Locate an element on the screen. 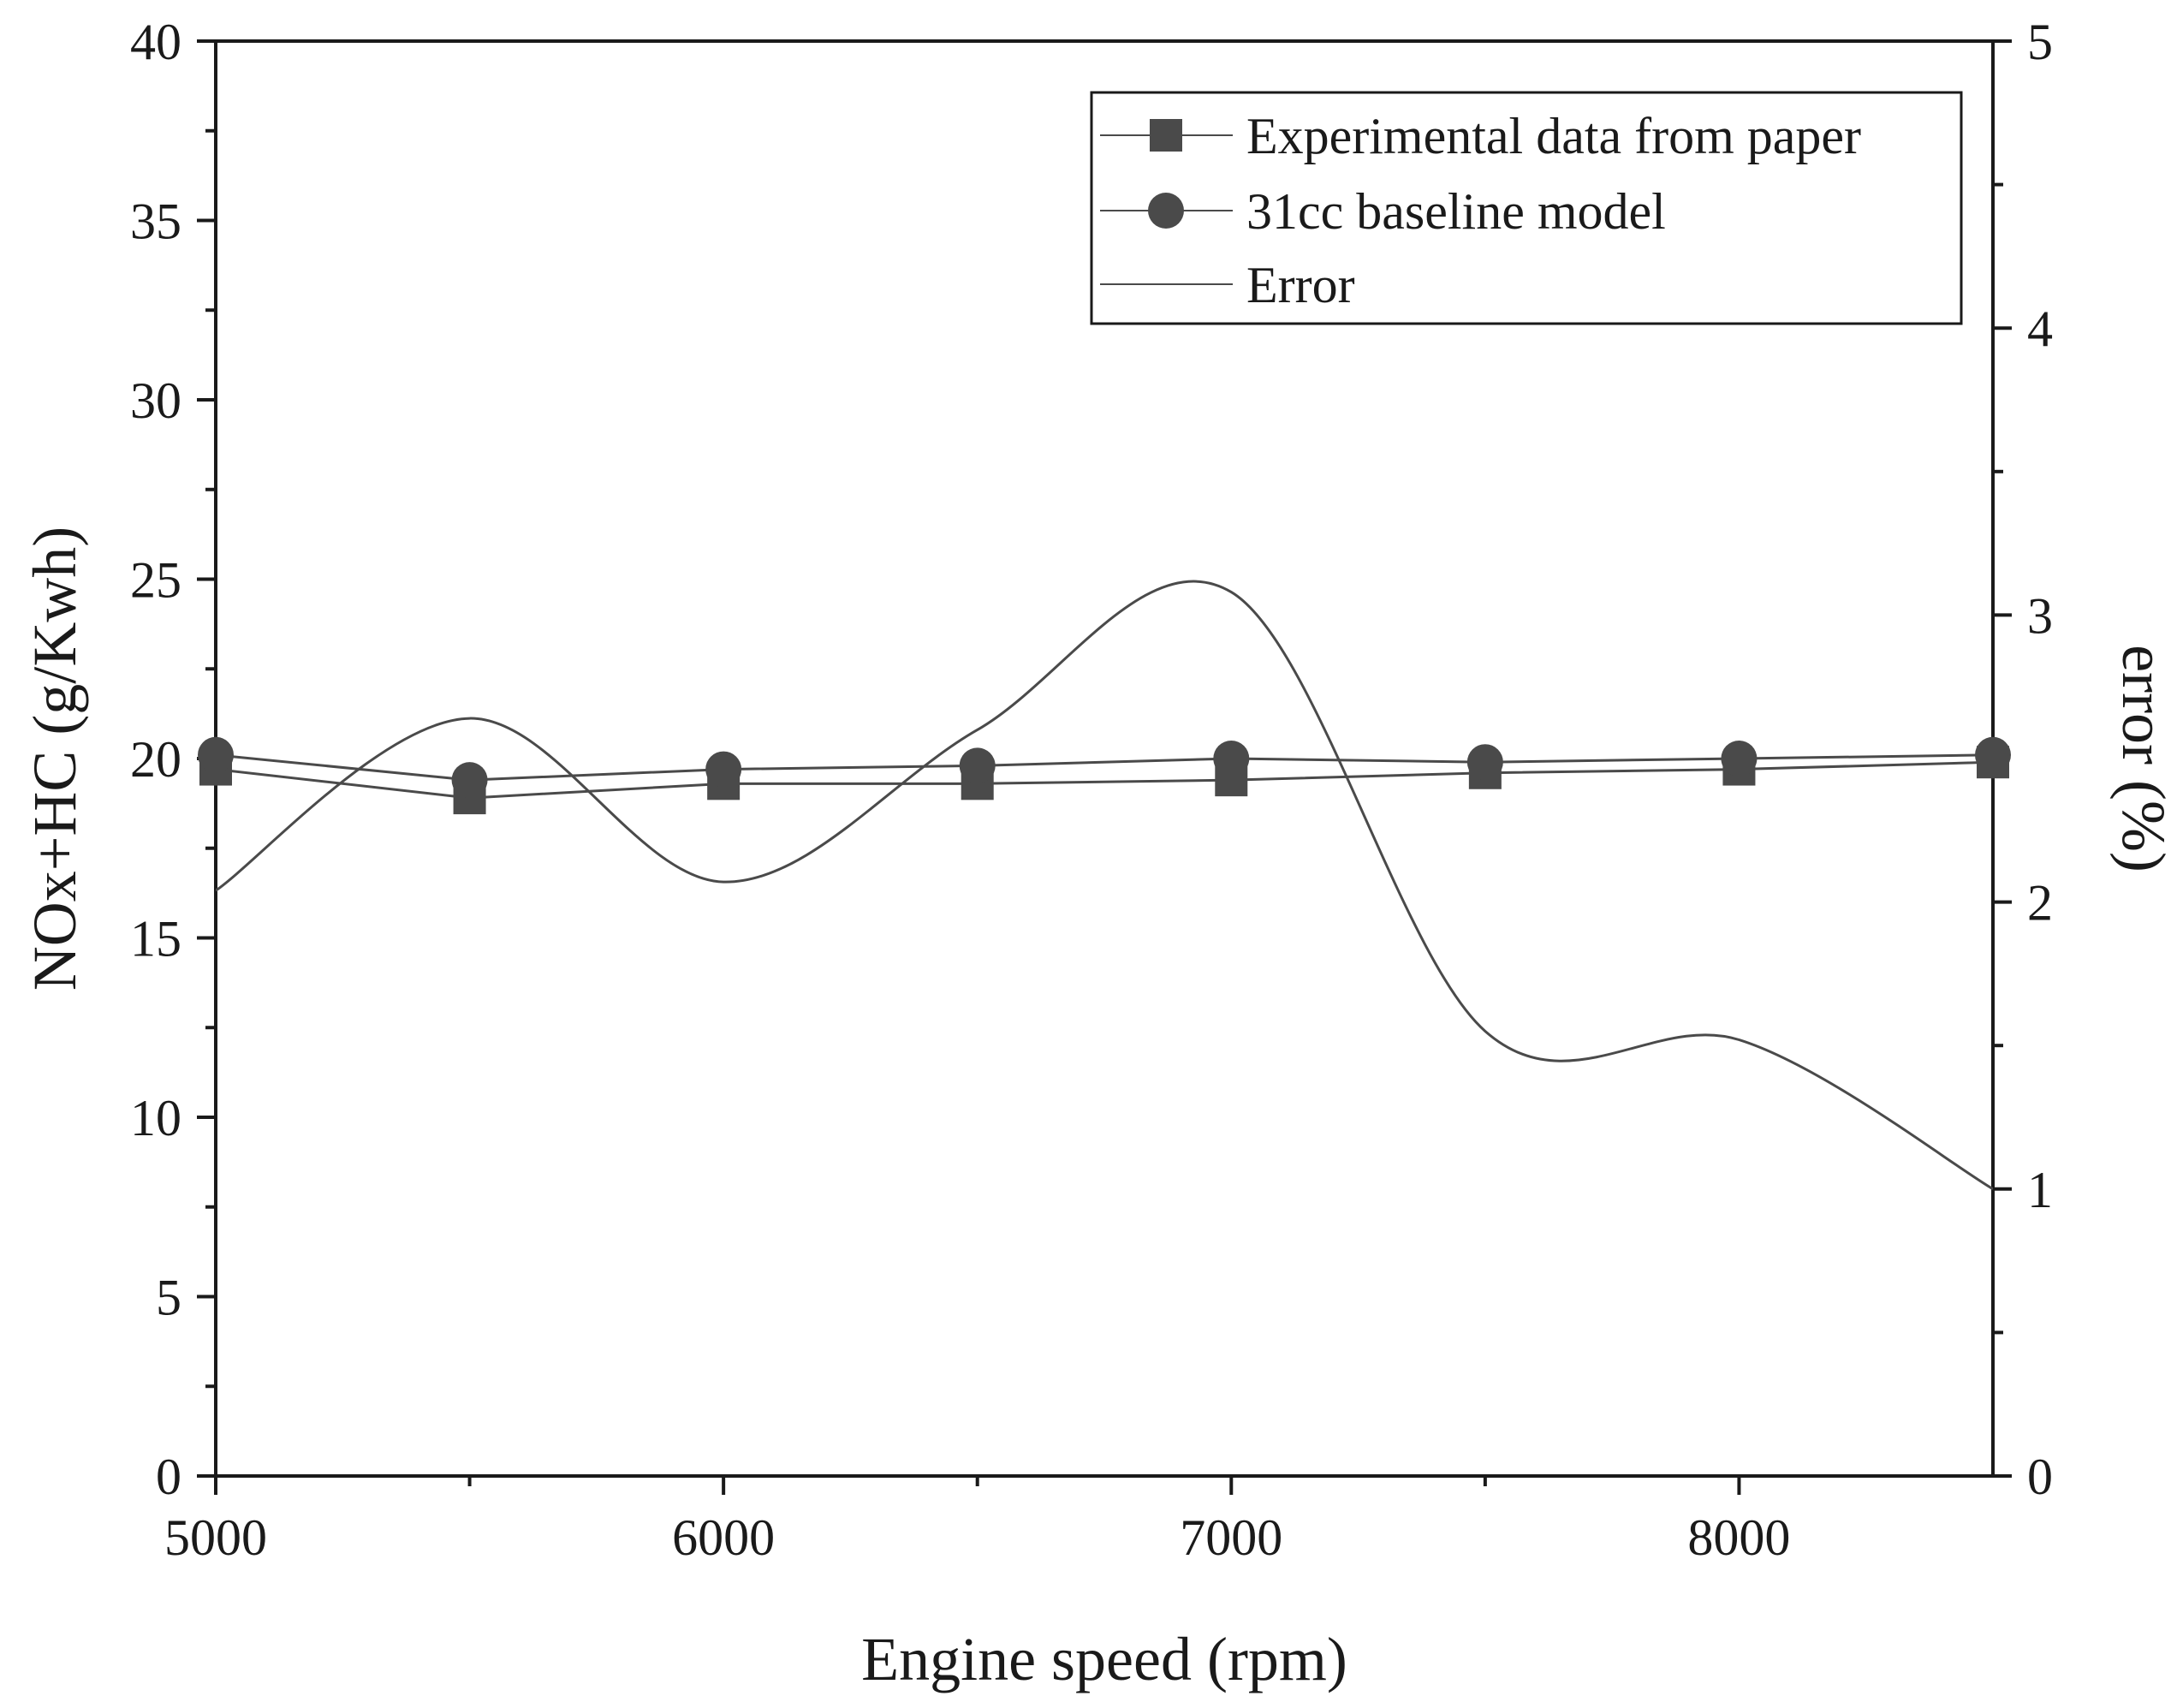 This screenshot has height=1708, width=2171. y2-tick-label: 2 is located at coordinates (2040, 903).